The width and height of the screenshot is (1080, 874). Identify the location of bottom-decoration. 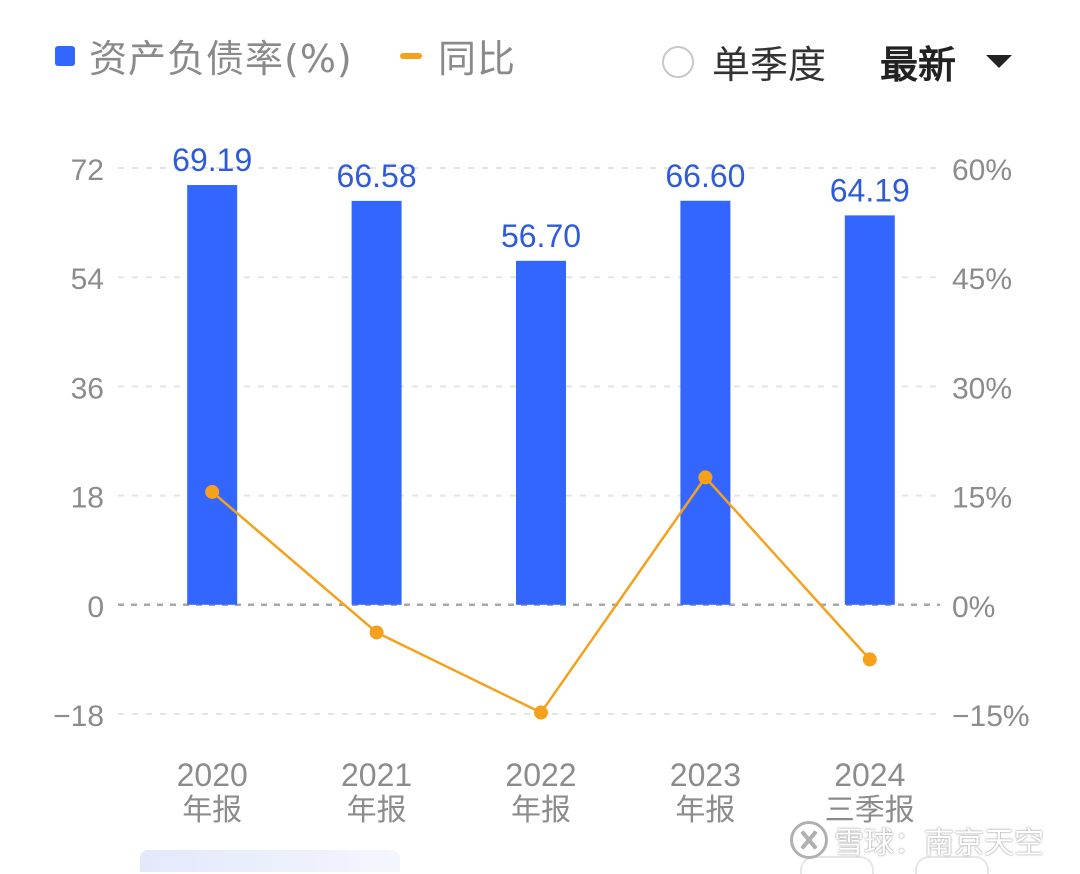
(270, 861).